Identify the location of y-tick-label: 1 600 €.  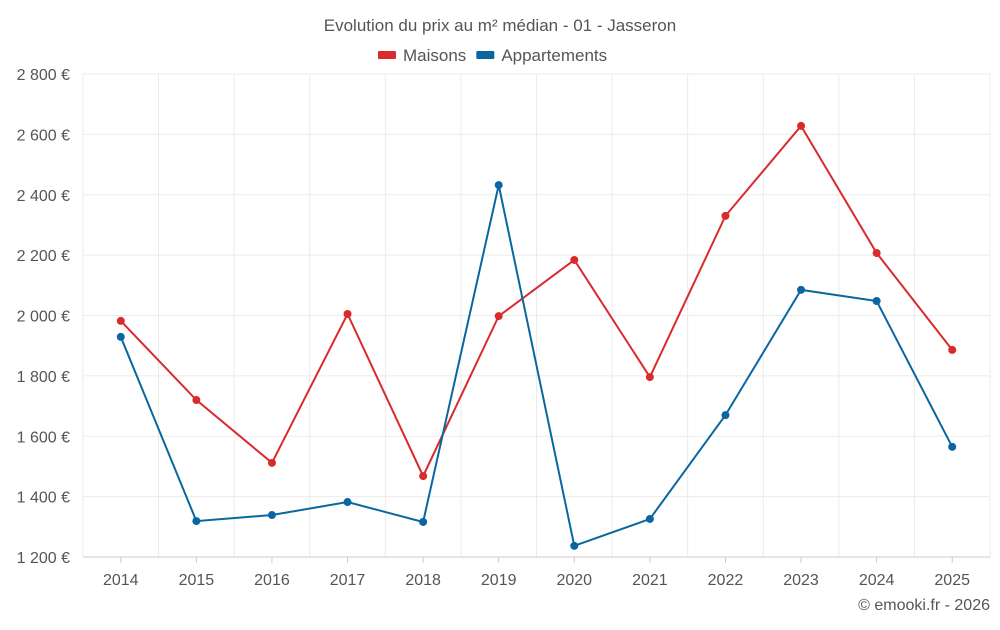
(43, 437).